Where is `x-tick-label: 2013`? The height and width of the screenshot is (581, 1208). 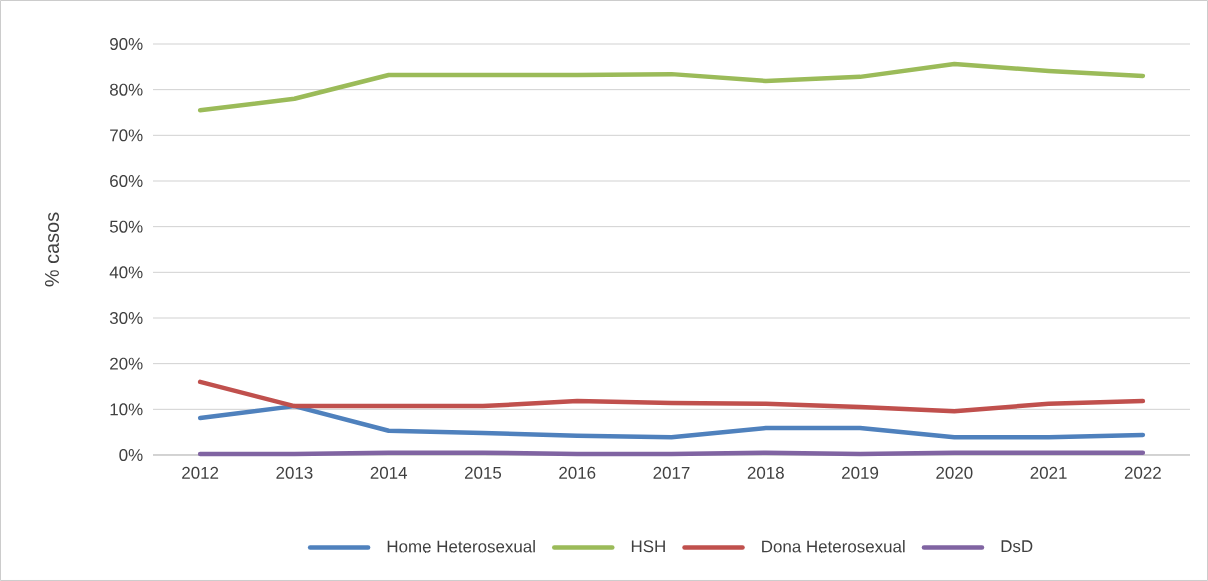
x-tick-label: 2013 is located at coordinates (294, 472).